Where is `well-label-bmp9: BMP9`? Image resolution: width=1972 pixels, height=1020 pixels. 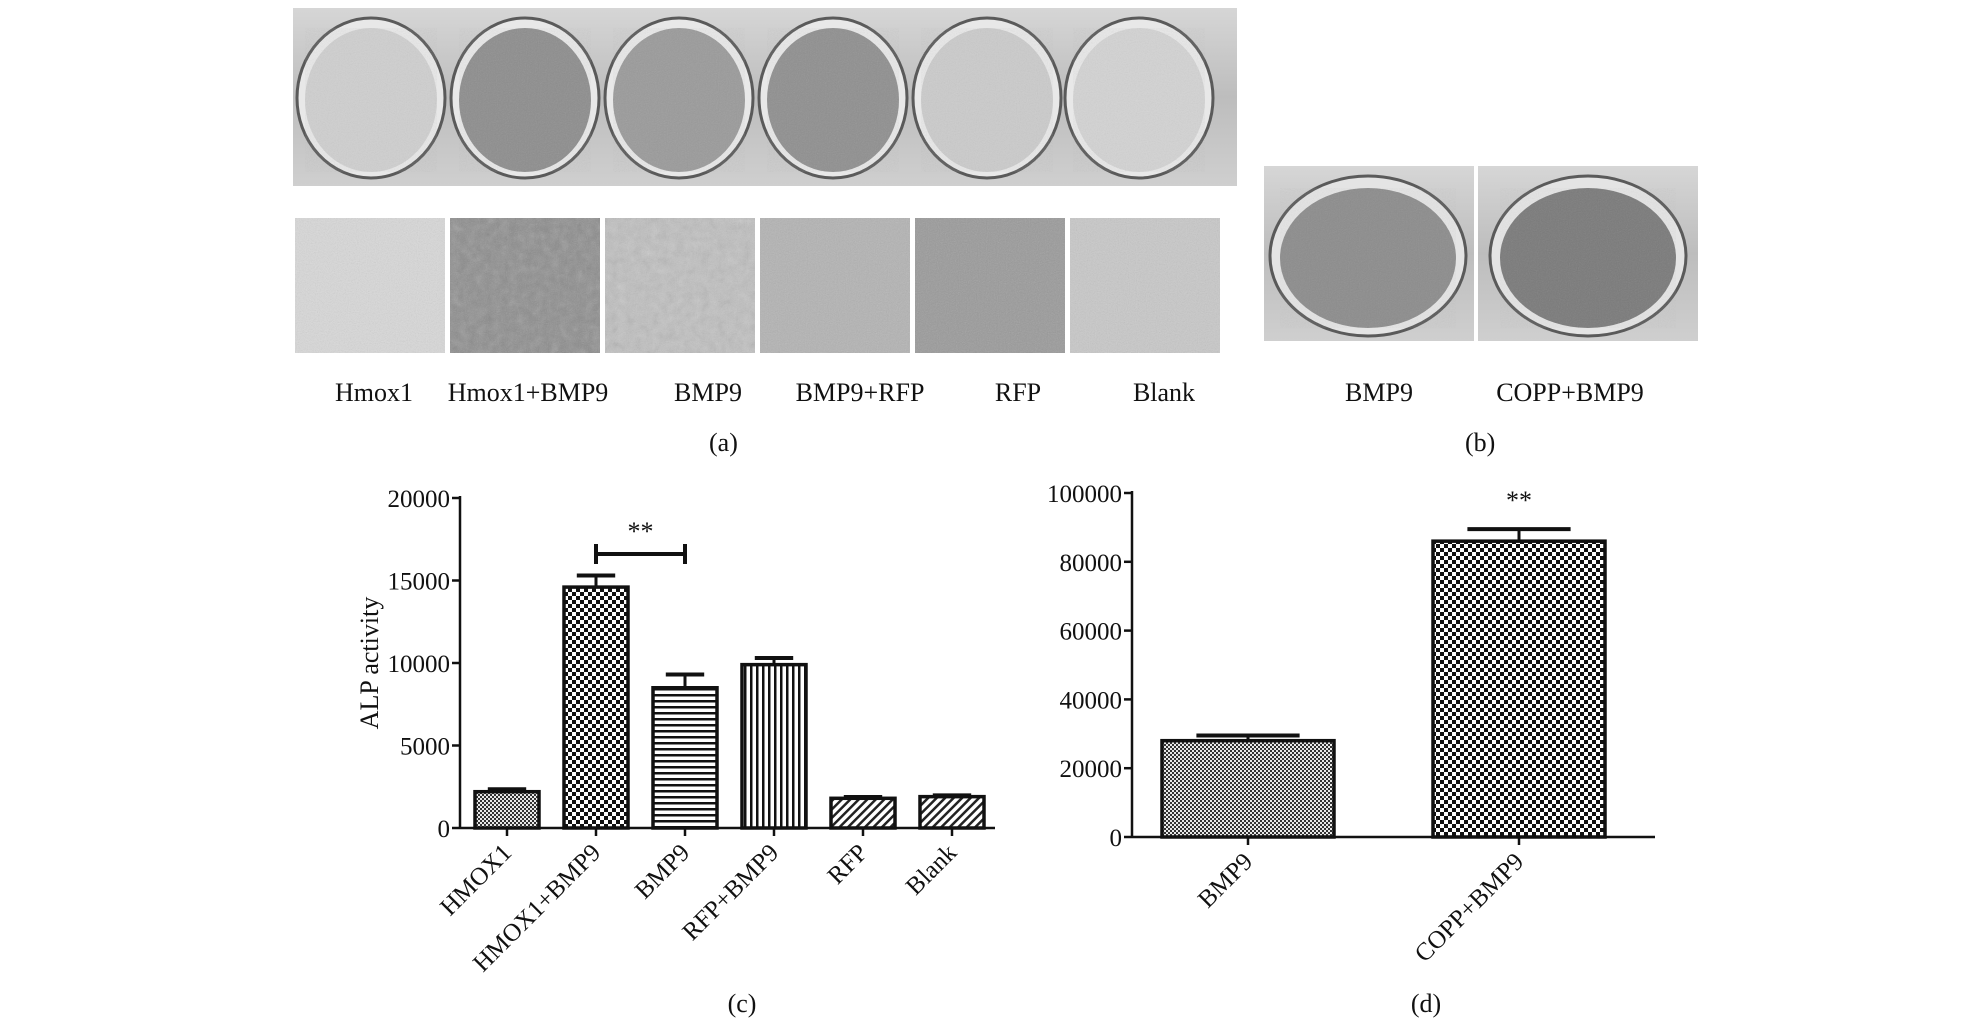
well-label-bmp9: BMP9 is located at coordinates (708, 392).